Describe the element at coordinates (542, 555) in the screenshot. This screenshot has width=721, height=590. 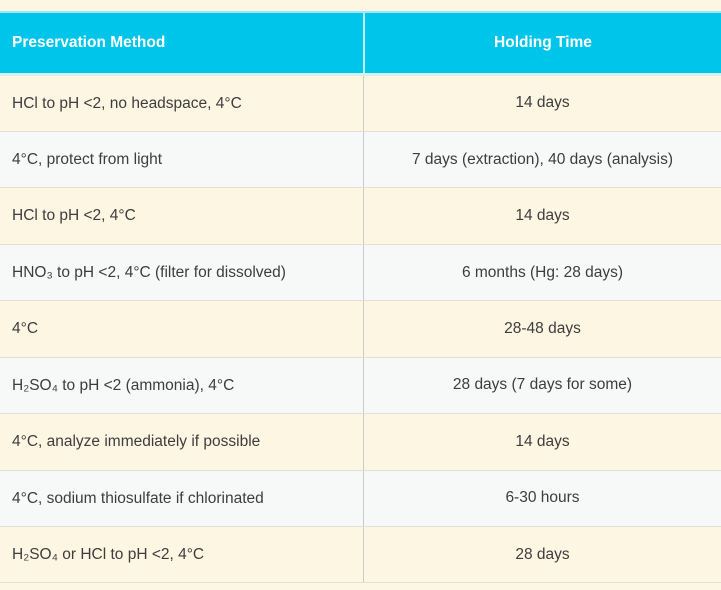
I see `holding-time-cell: 28 days` at that location.